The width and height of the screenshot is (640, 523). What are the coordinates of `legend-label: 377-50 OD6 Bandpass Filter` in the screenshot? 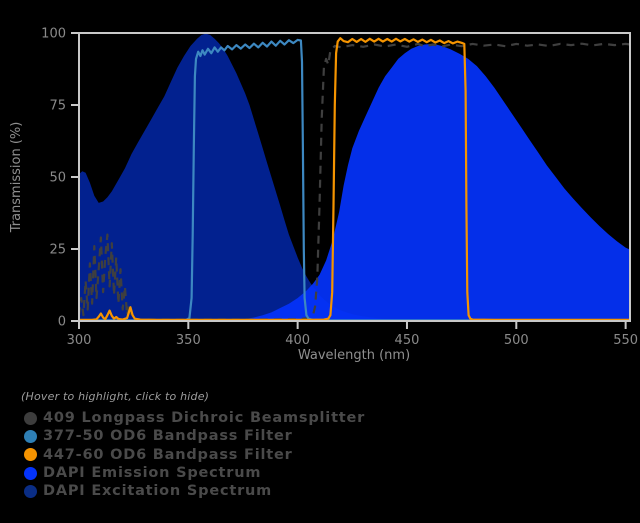 It's located at (168, 436).